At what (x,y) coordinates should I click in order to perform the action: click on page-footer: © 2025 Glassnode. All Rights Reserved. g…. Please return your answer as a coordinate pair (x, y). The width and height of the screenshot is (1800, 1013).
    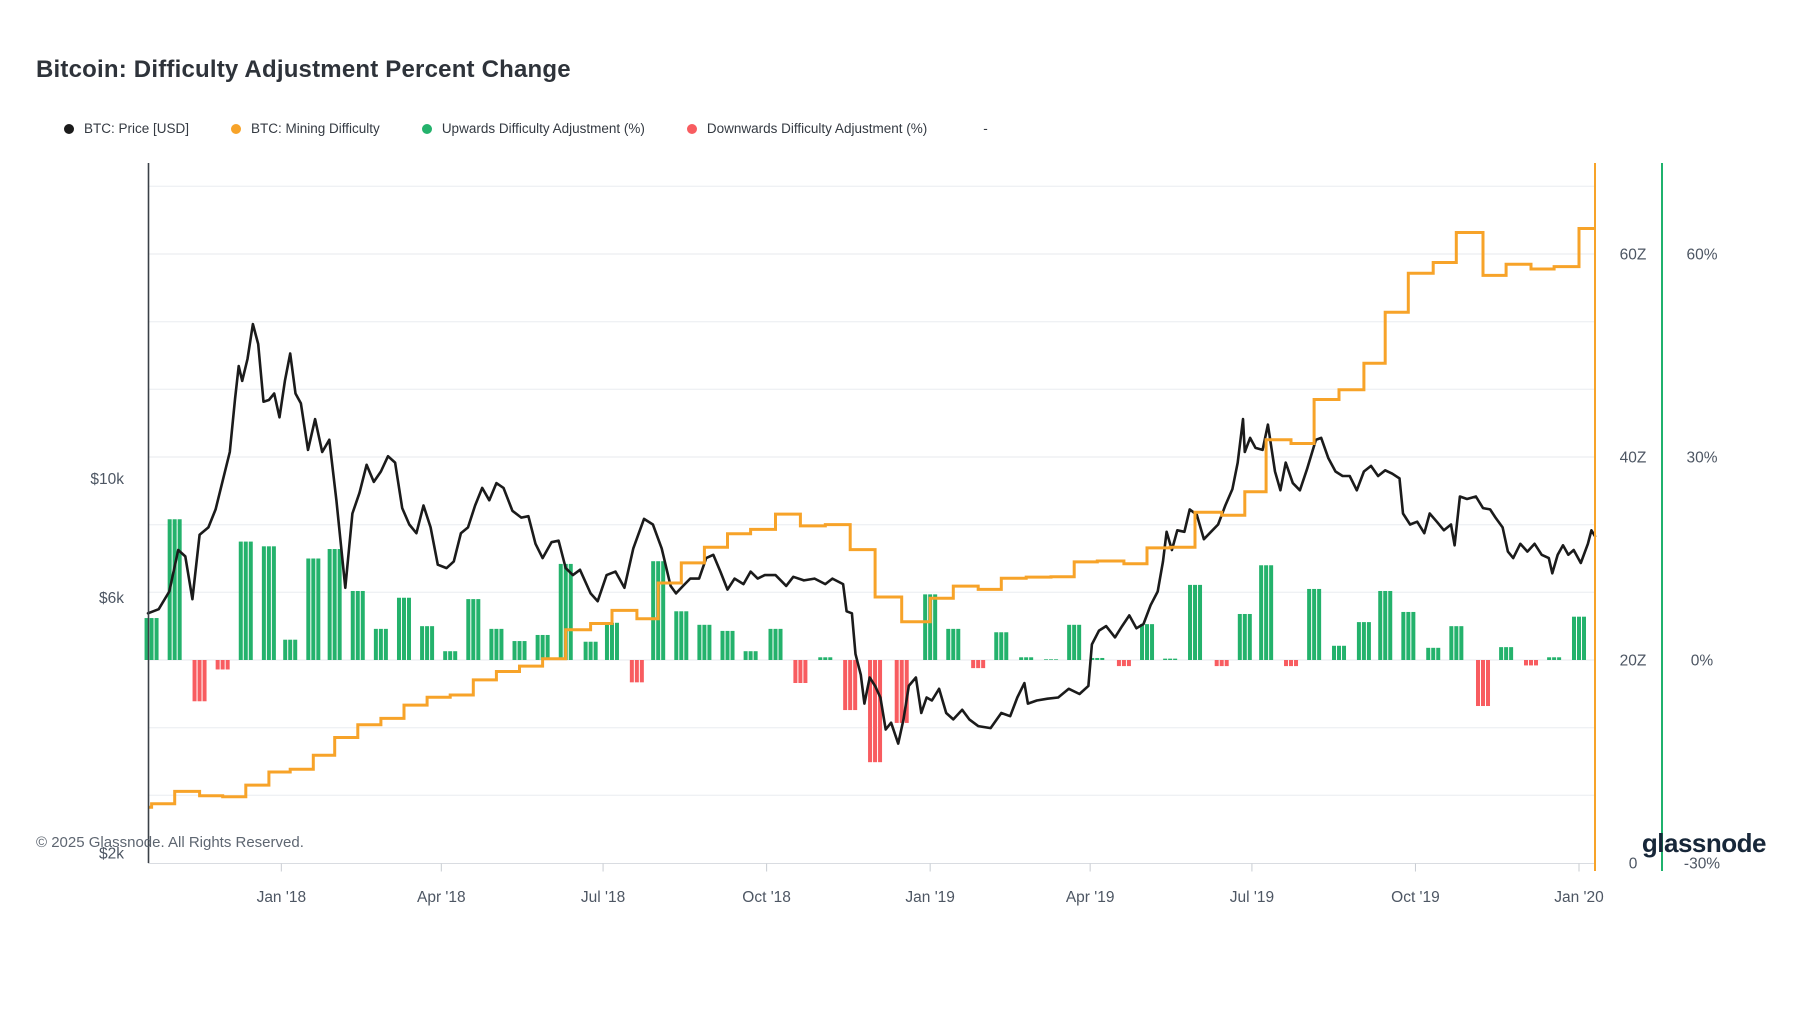
    Looking at the image, I should click on (900, 848).